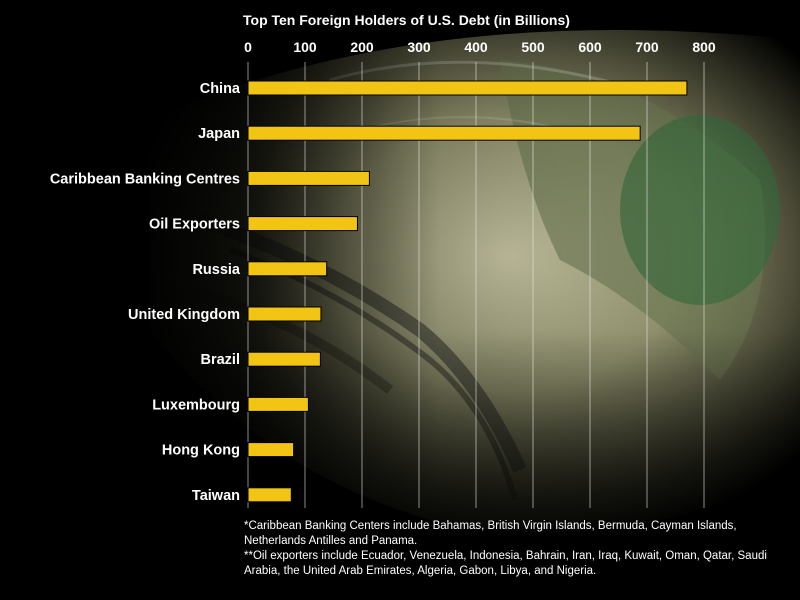 The width and height of the screenshot is (800, 600). I want to click on category-label-taiwan: Taiwan, so click(216, 496).